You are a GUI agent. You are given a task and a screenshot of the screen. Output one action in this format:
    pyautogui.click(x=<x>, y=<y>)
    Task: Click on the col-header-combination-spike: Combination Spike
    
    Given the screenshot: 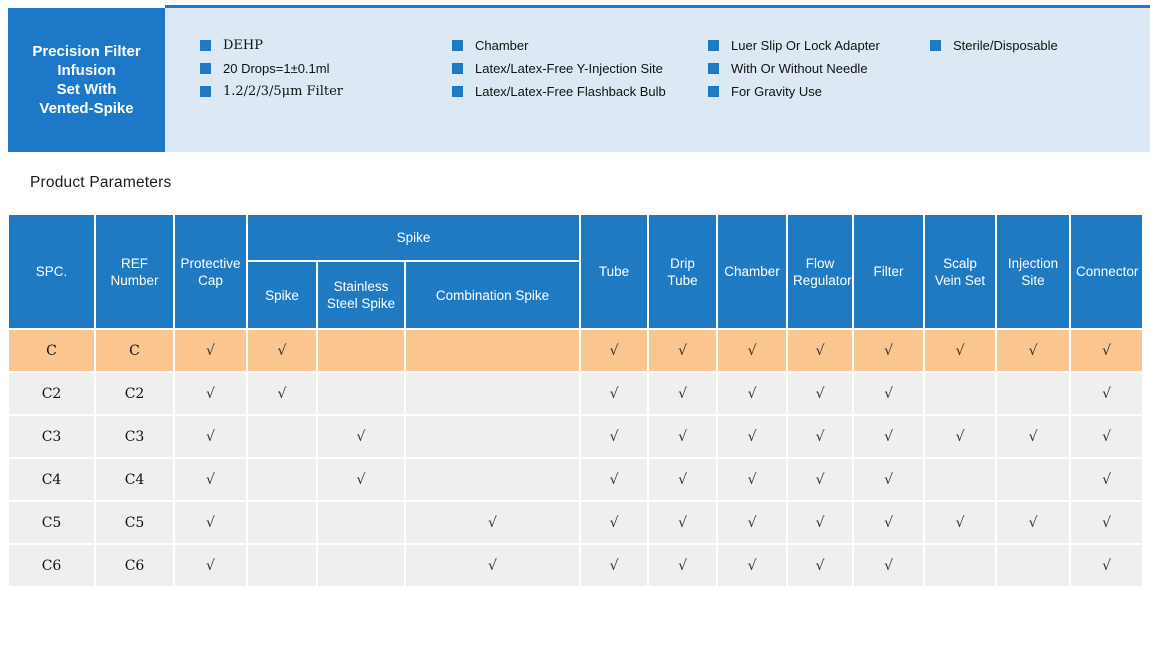 What is the action you would take?
    pyautogui.click(x=492, y=295)
    